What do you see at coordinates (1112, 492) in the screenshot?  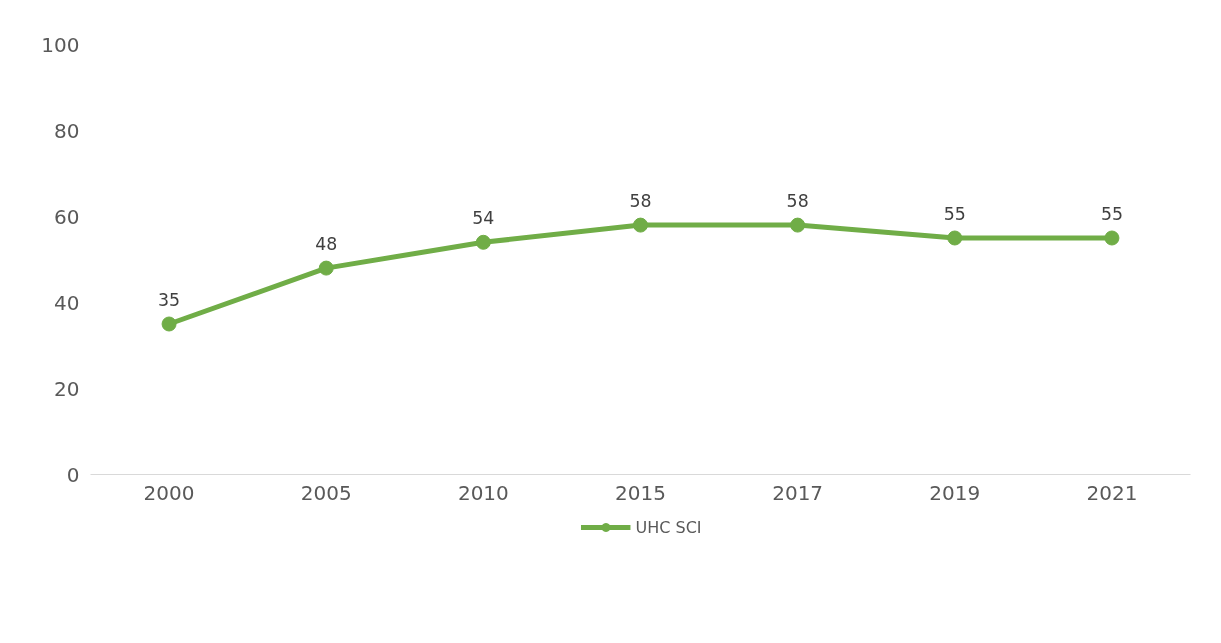 I see `x-tick-label: 2021` at bounding box center [1112, 492].